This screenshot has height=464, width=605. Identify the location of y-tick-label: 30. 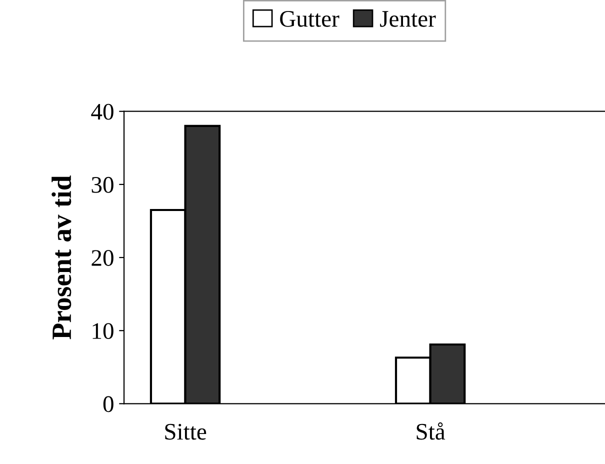
(103, 184).